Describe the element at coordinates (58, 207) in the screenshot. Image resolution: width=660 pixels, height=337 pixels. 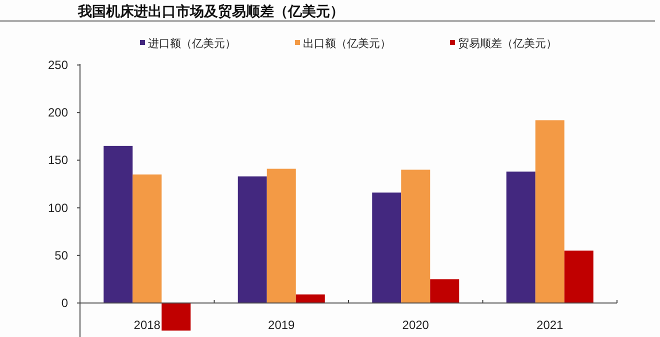
I see `y-tick-label: 100` at that location.